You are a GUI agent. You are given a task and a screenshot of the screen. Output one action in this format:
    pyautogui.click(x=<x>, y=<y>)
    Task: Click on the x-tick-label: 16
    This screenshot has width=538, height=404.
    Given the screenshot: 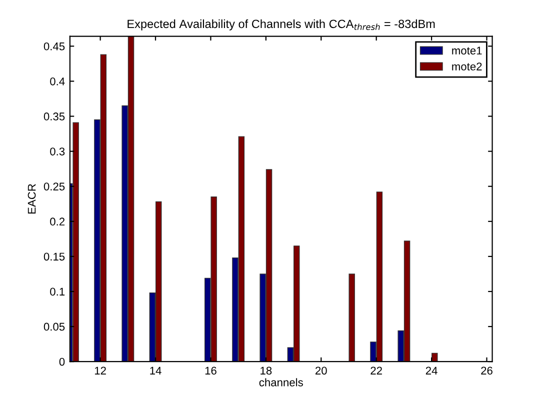 What is the action you would take?
    pyautogui.click(x=210, y=370)
    